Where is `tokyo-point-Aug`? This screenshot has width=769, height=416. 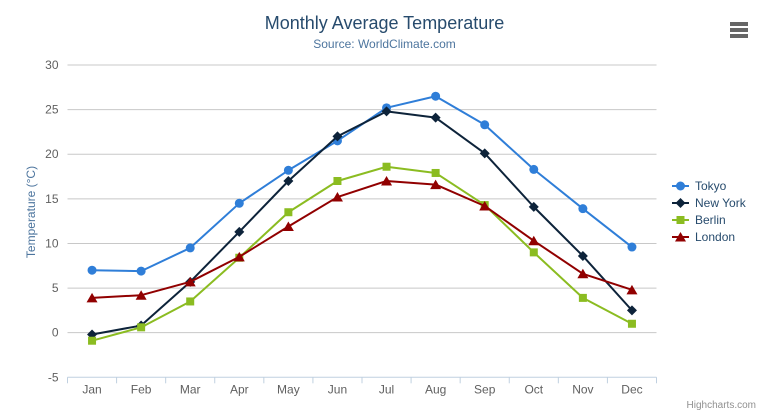
tokyo-point-Aug is located at coordinates (436, 96).